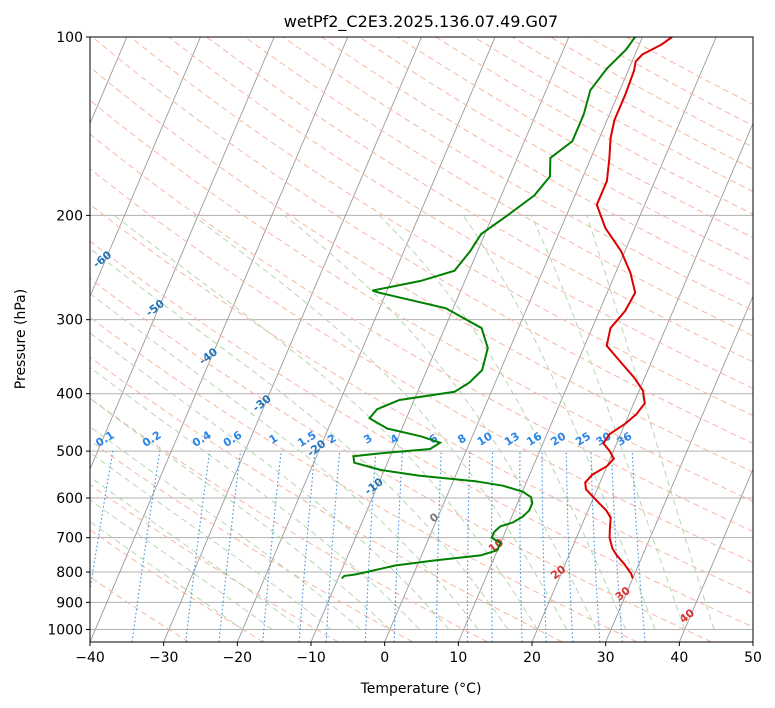 The height and width of the screenshot is (708, 775). Describe the element at coordinates (623, 594) in the screenshot. I see `isotherm-label: 30` at that location.